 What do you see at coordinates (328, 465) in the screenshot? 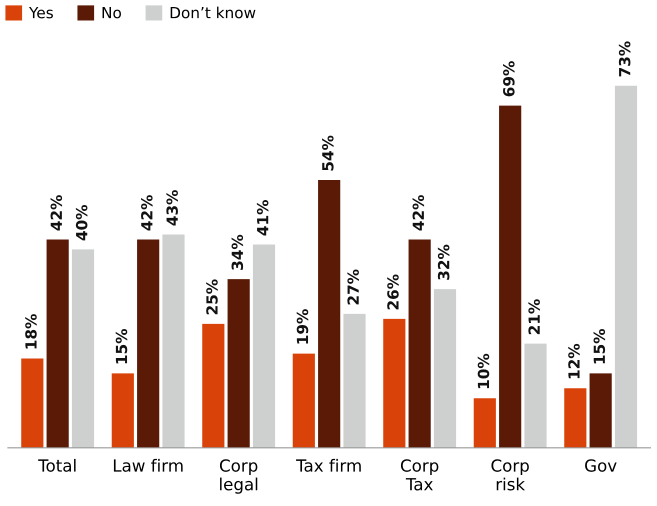
I see `x-tick-label: Tax firm` at bounding box center [328, 465].